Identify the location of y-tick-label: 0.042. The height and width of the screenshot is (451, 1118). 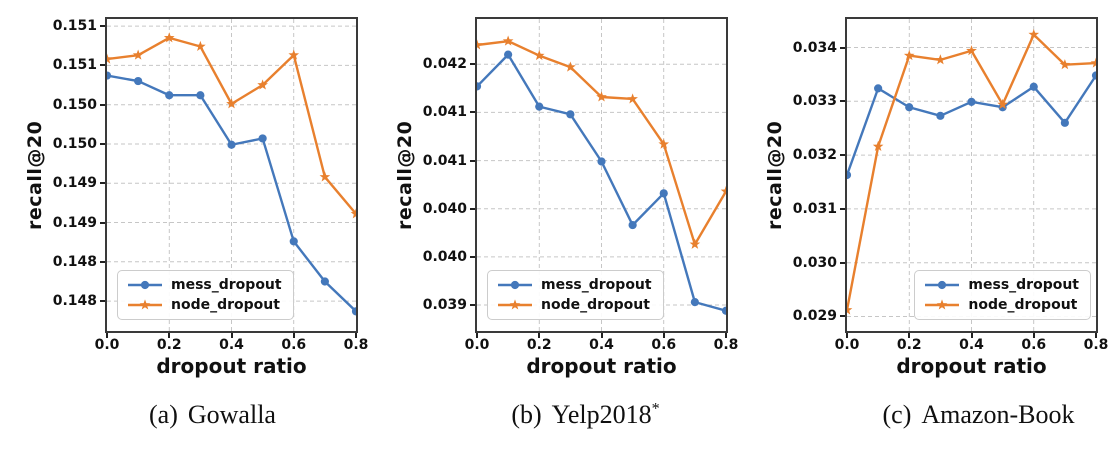
(444, 64).